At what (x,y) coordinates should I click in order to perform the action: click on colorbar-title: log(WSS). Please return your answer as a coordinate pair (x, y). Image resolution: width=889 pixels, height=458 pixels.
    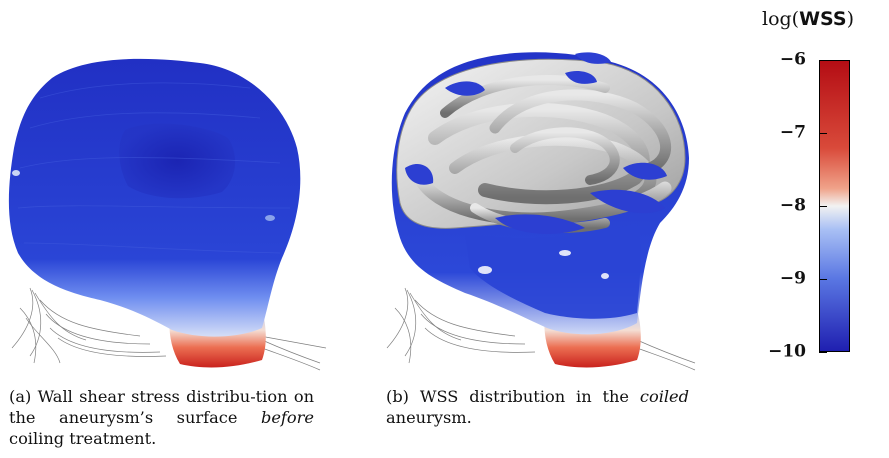
    Looking at the image, I should click on (808, 19).